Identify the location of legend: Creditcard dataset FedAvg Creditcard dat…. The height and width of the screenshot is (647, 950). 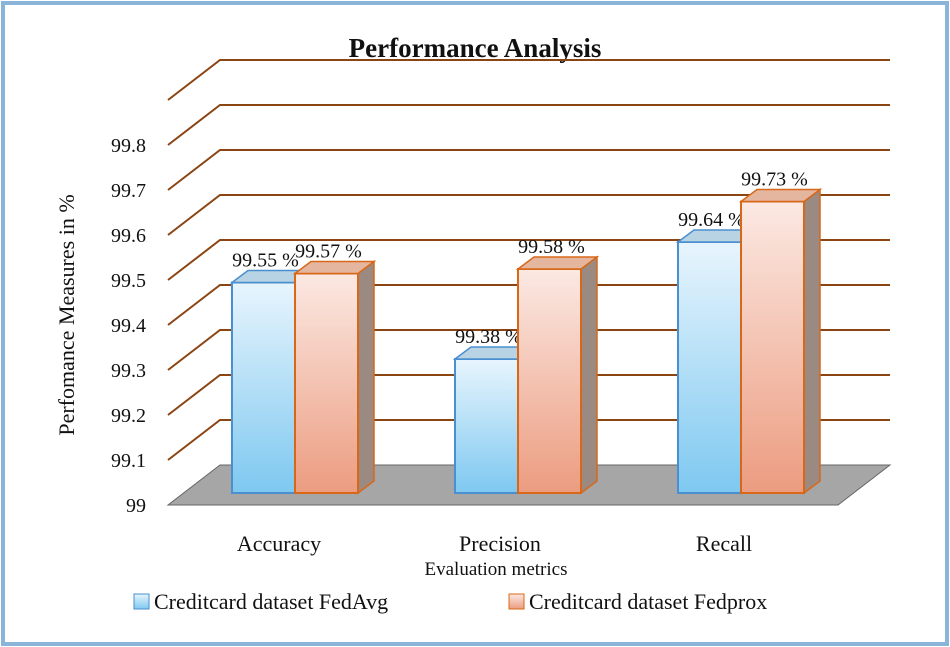
(450, 601).